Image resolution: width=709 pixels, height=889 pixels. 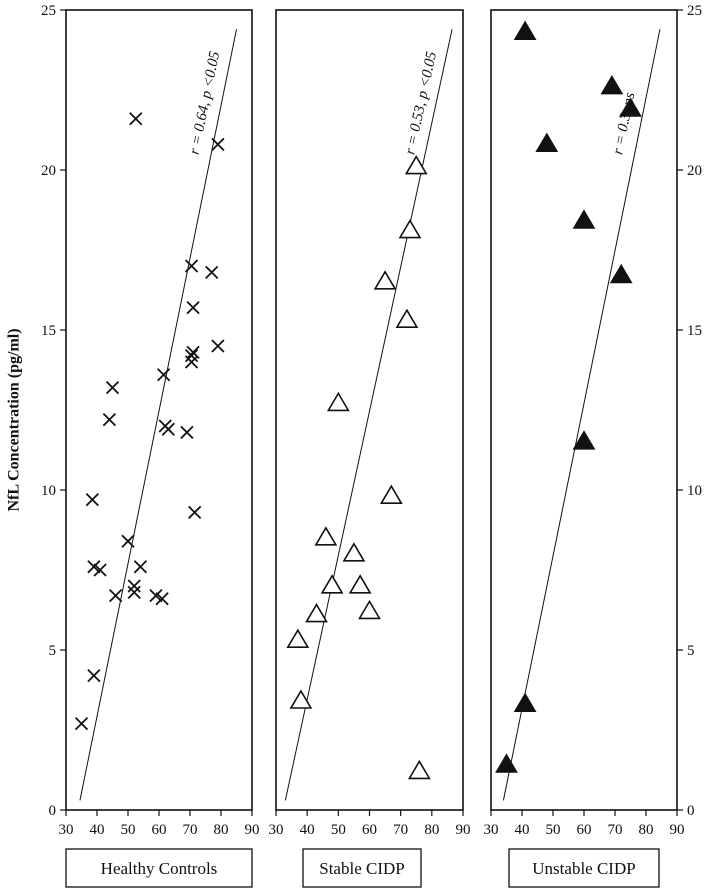 I want to click on y-tick-label: 10, so click(x=48, y=491).